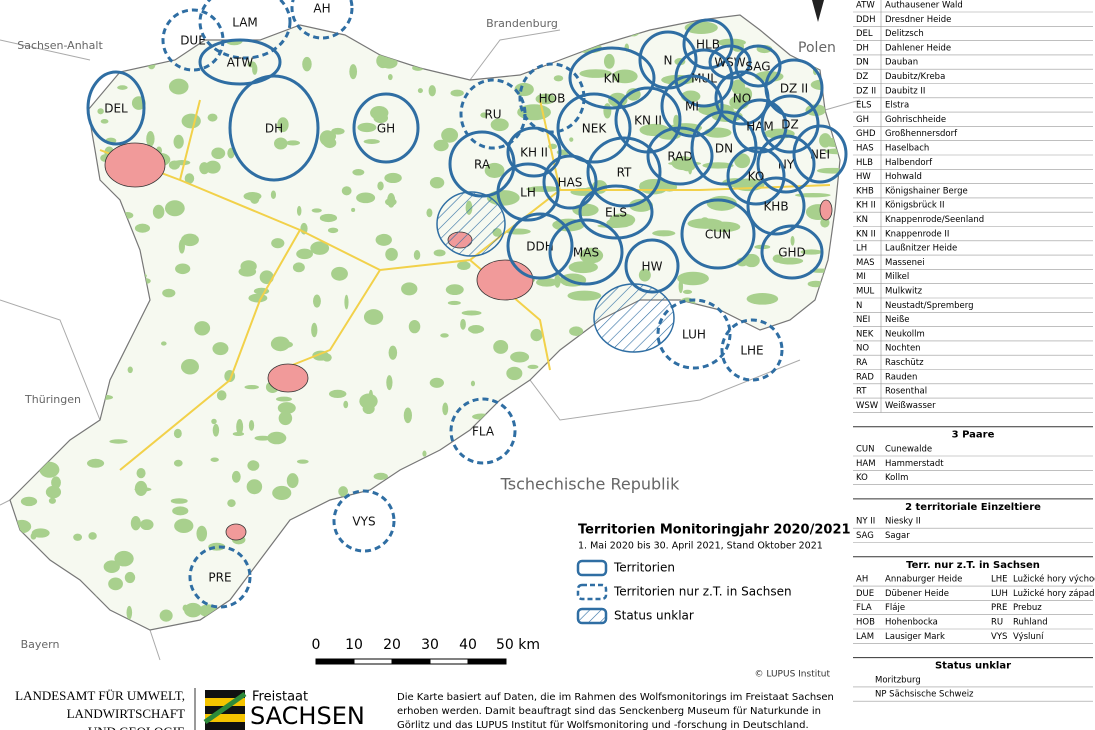  I want to click on table-name: Authausener Wald, so click(924, 6).